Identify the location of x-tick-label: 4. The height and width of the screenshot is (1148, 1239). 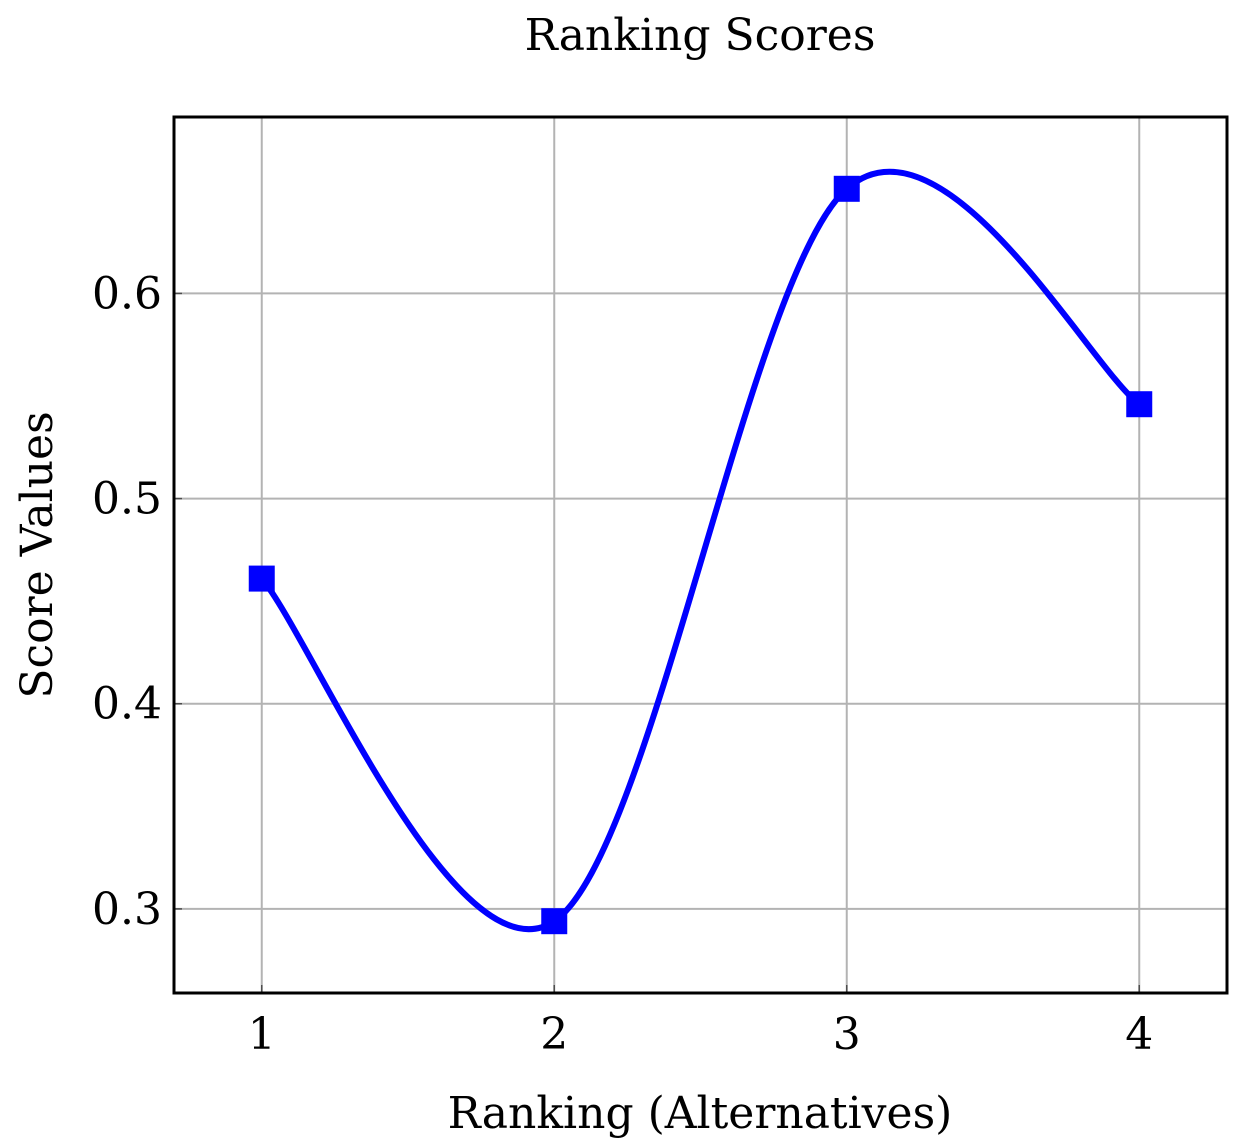
(1139, 1034).